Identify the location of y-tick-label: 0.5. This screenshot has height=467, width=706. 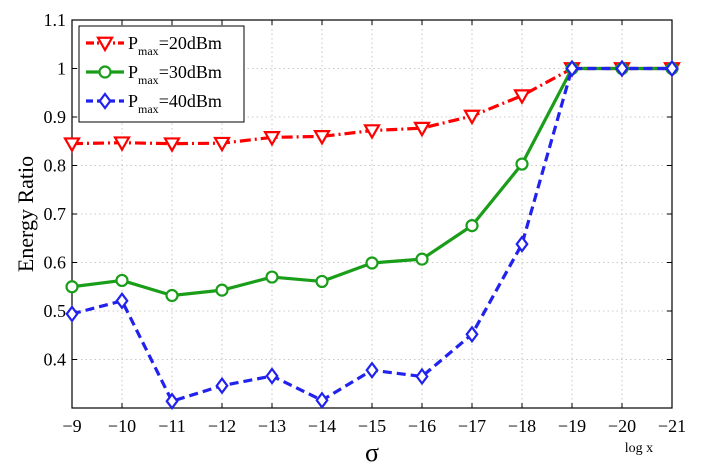
(55, 311).